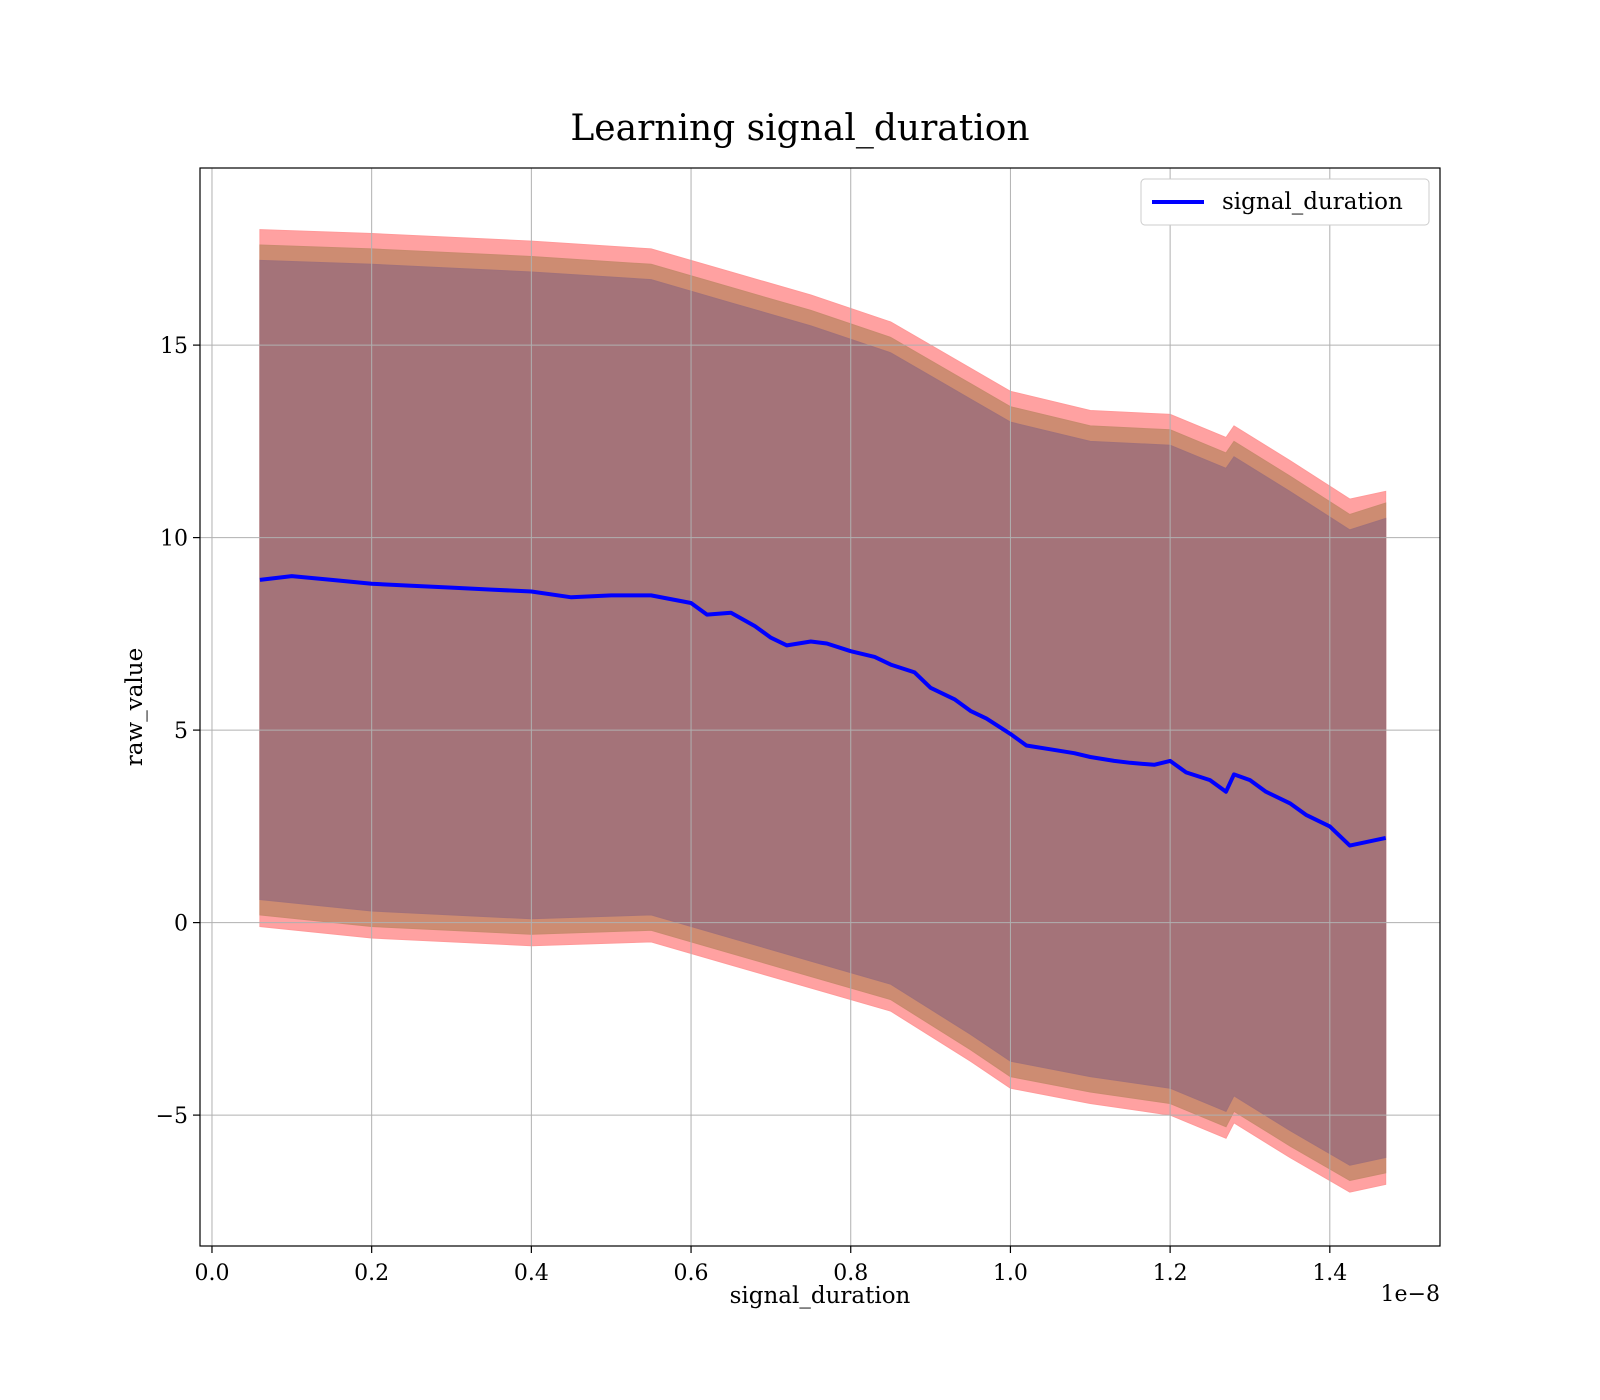 Image resolution: width=1600 pixels, height=1400 pixels. Describe the element at coordinates (691, 1273) in the screenshot. I see `x-tick-label: 0.6` at that location.